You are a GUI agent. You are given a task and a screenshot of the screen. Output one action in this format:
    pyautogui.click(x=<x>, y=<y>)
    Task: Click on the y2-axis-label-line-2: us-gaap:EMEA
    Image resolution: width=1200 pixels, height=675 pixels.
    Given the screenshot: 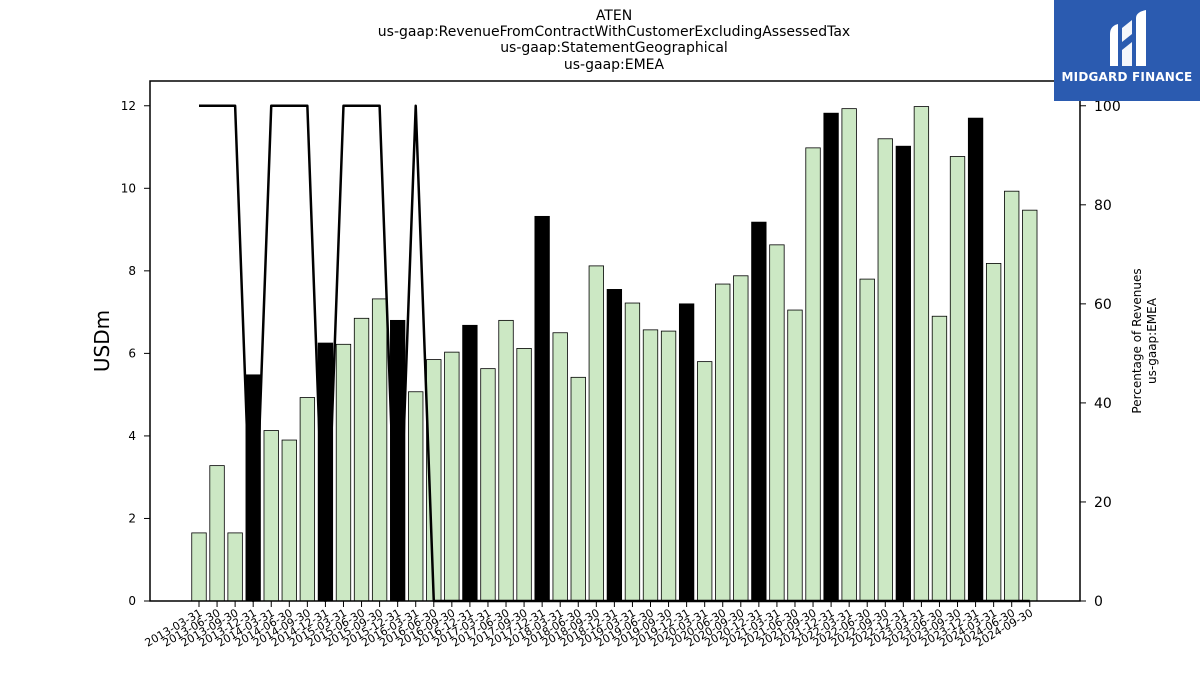 What is the action you would take?
    pyautogui.click(x=1152, y=340)
    